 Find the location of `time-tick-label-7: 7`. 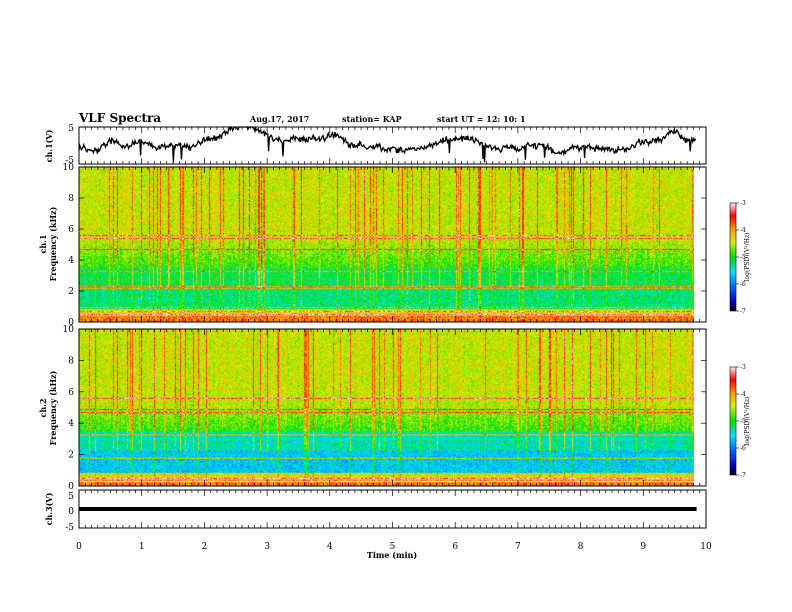

time-tick-label-7: 7 is located at coordinates (518, 547).